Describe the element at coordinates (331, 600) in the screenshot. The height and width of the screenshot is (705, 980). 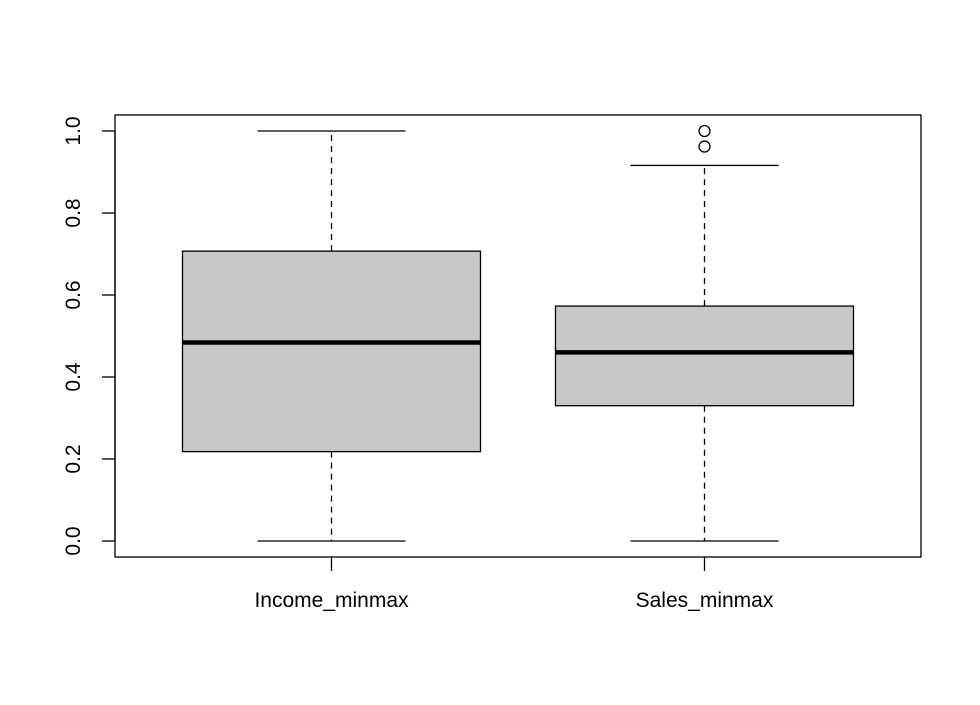
I see `x-tick-label: Income_minmax` at that location.